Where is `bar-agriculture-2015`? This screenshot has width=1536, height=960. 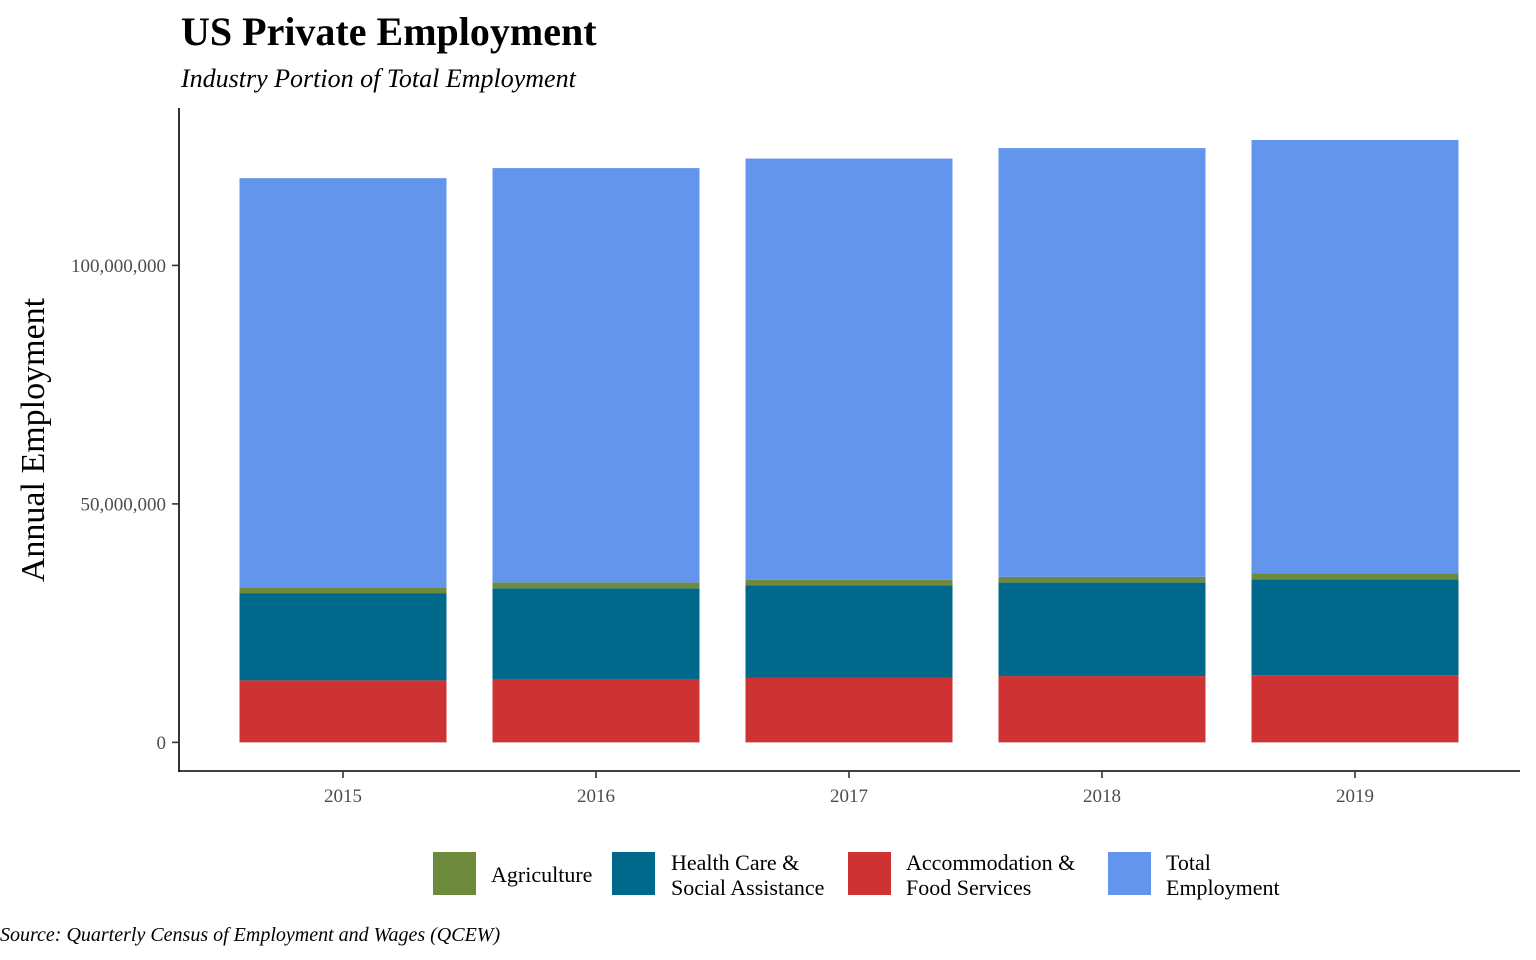 bar-agriculture-2015 is located at coordinates (343, 590).